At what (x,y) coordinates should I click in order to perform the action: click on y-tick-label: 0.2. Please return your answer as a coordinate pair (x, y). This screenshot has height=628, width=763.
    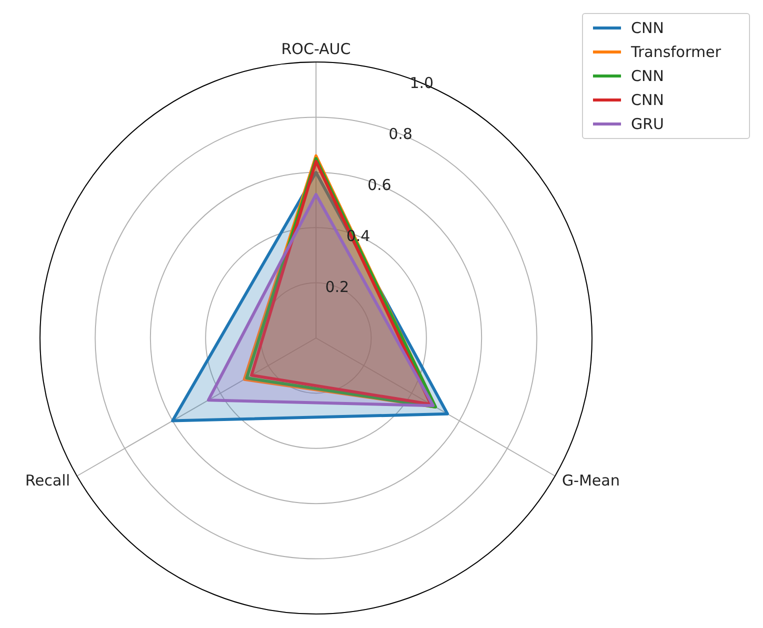
    Looking at the image, I should click on (337, 287).